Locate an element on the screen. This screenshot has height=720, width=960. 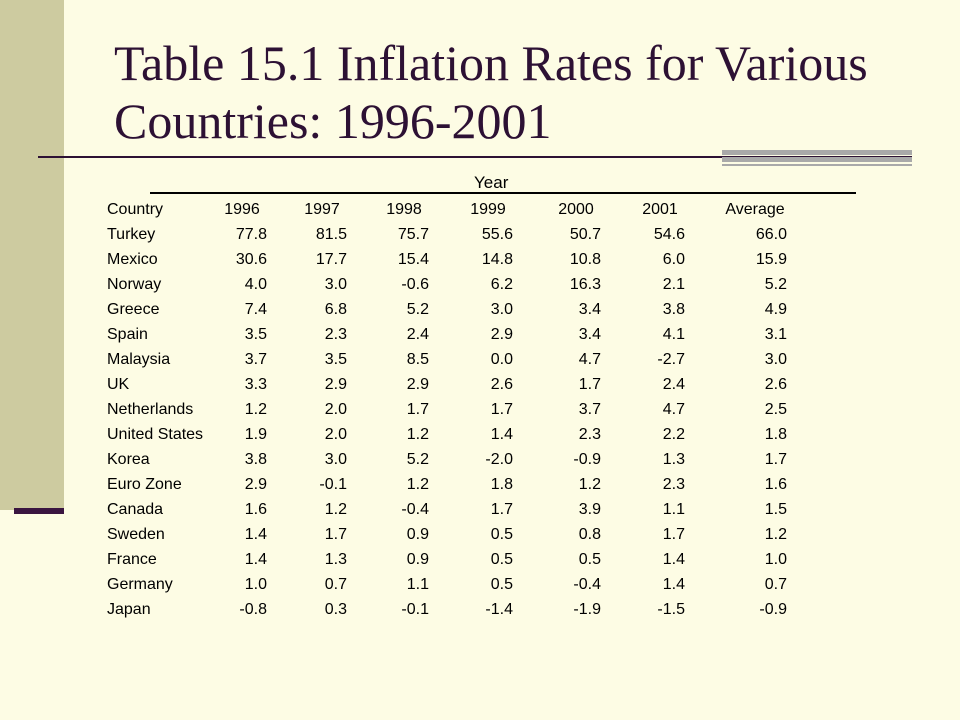
value-cell: -0.8 is located at coordinates (253, 609).